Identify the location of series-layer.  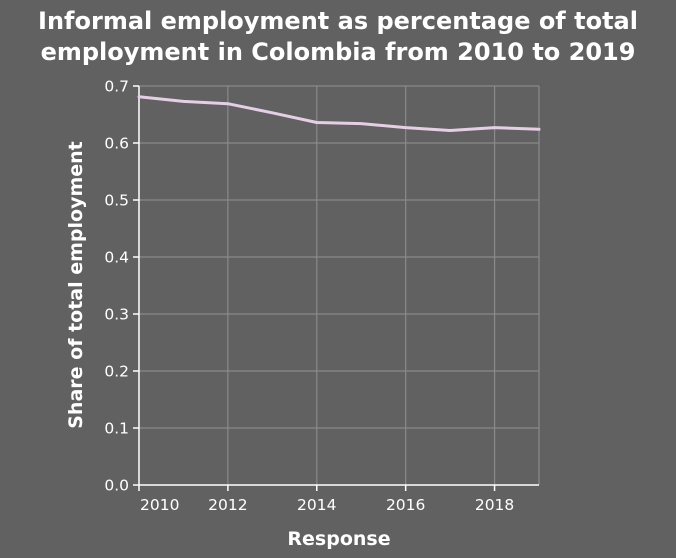
(339, 114).